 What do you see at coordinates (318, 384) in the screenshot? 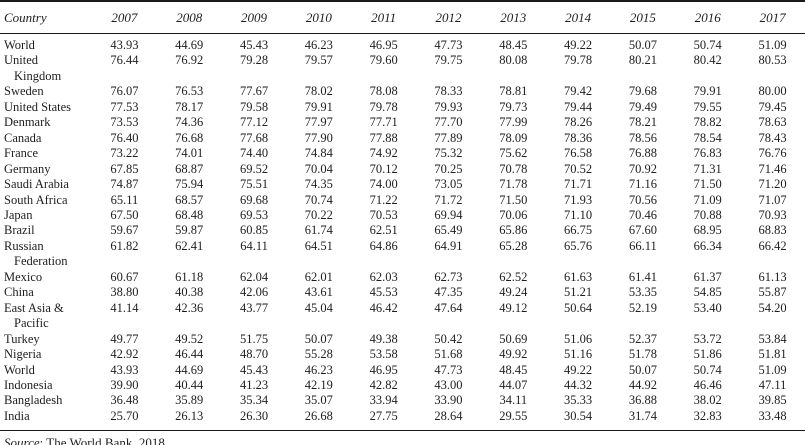
I see `value-cell: 42.19` at bounding box center [318, 384].